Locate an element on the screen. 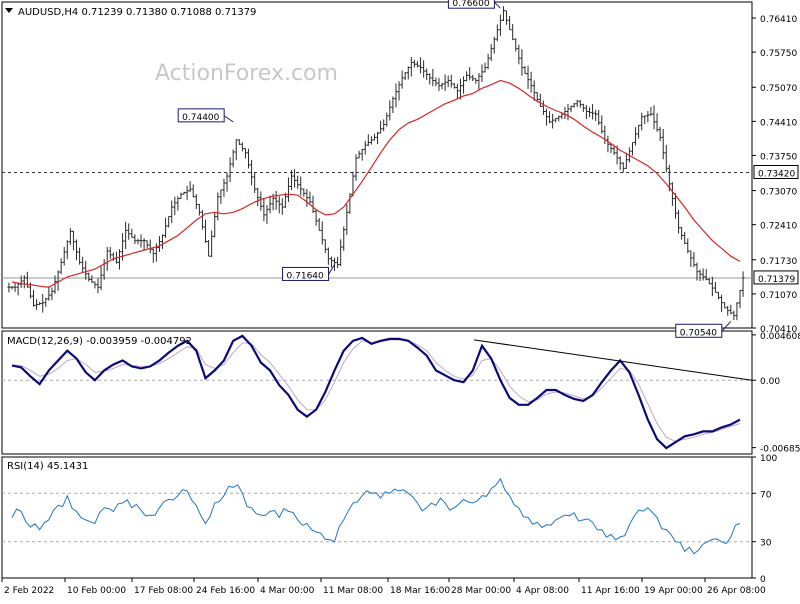  x-tick-label: 4 Apr 08:00 is located at coordinates (542, 591).